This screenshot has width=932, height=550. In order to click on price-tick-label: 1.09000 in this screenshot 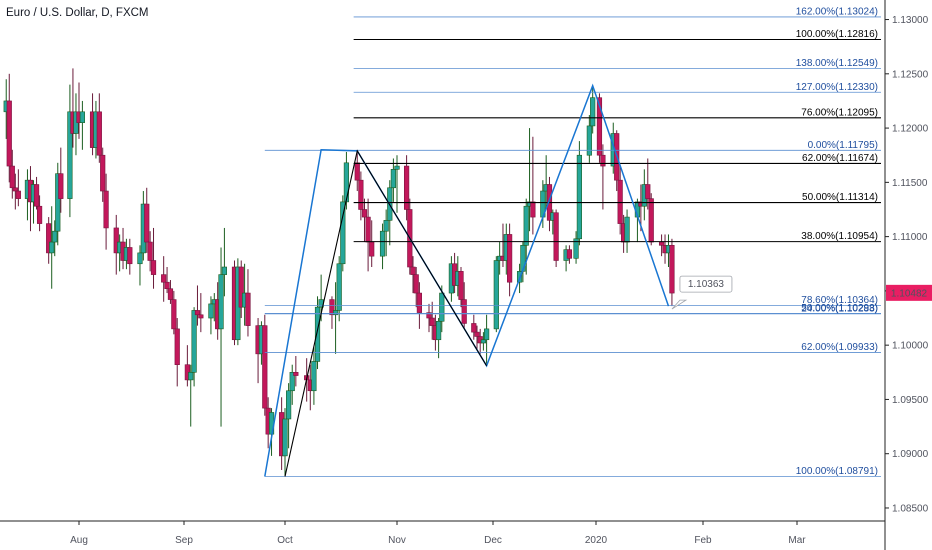, I will do `click(910, 454)`.